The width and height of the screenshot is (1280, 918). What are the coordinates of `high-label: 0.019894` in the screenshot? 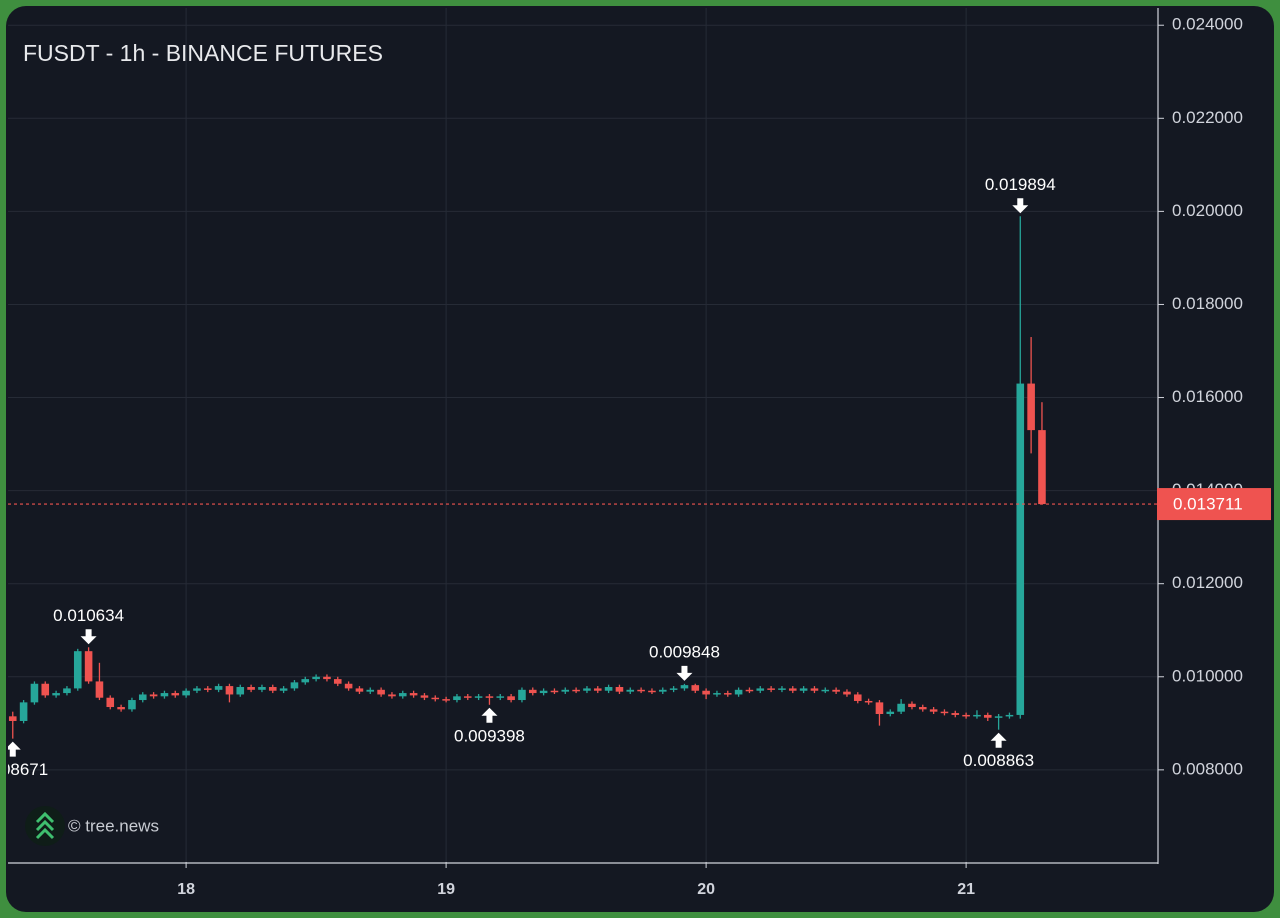 It's located at (1020, 184).